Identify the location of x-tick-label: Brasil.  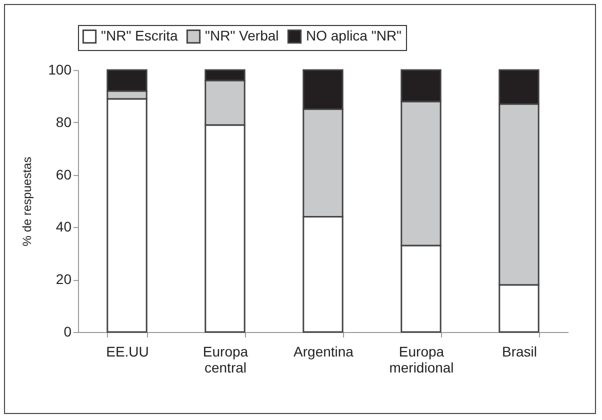
(520, 352).